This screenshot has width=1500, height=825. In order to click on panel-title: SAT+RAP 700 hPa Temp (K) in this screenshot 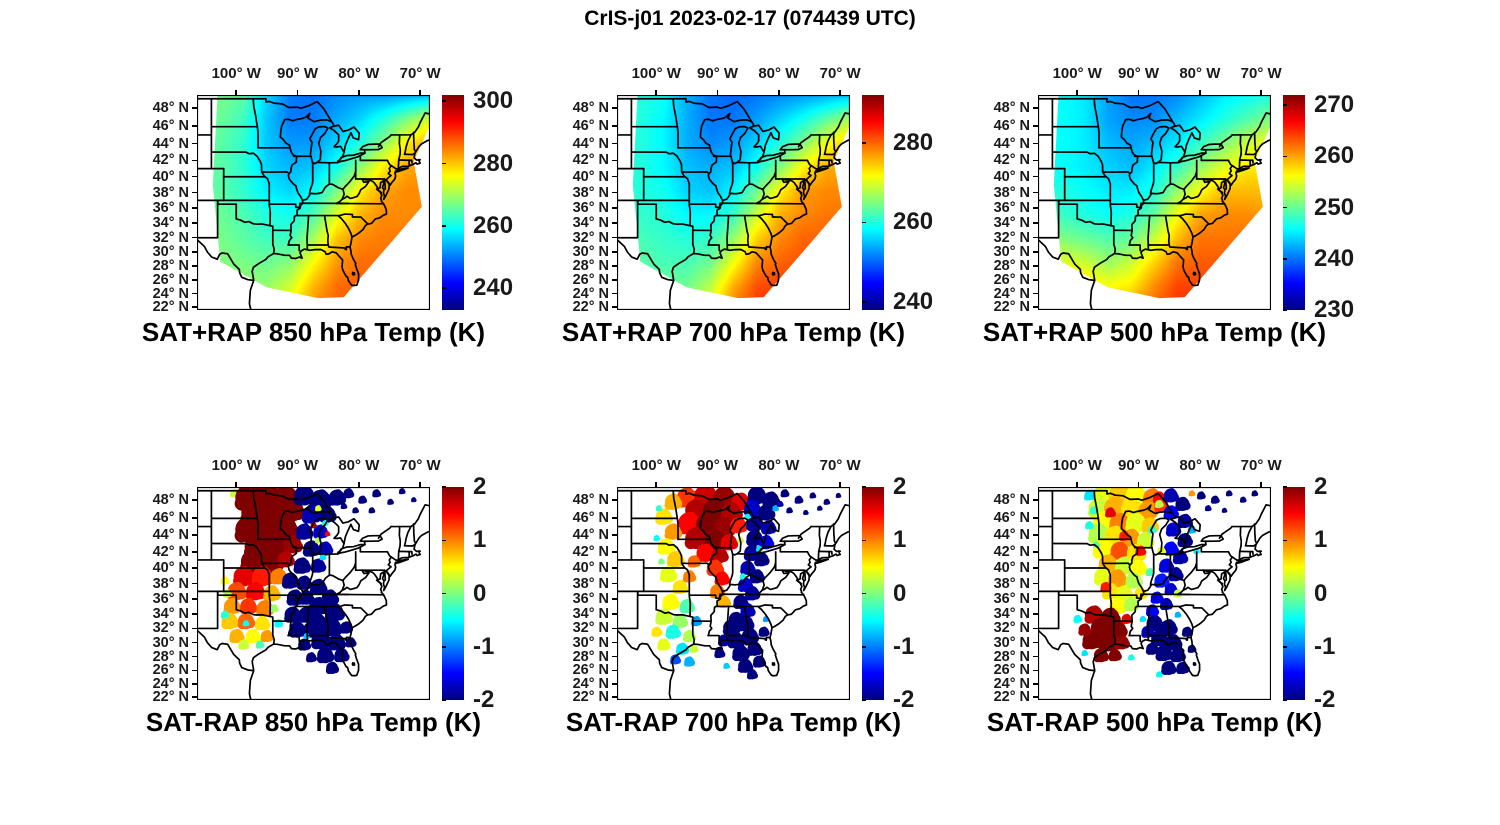, I will do `click(733, 332)`.